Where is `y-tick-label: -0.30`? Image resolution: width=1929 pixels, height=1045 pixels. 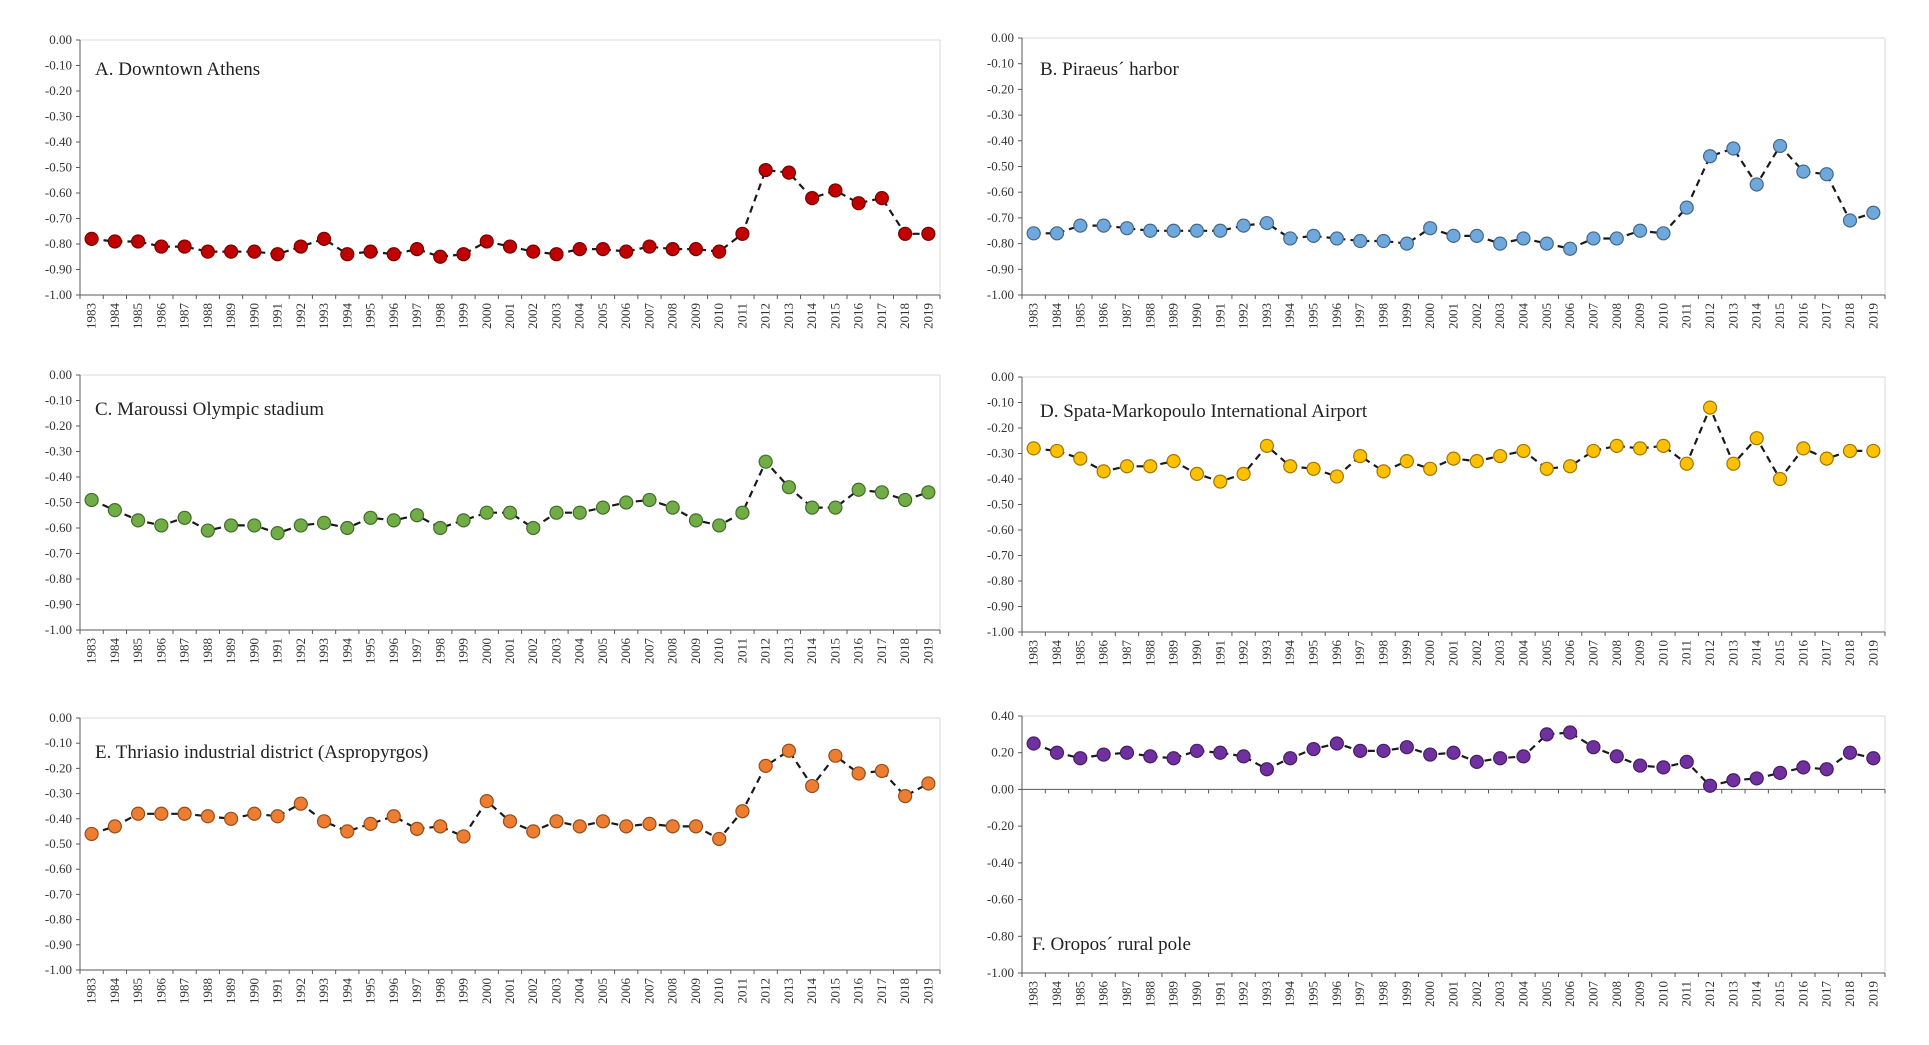 y-tick-label: -0.30 is located at coordinates (1000, 114).